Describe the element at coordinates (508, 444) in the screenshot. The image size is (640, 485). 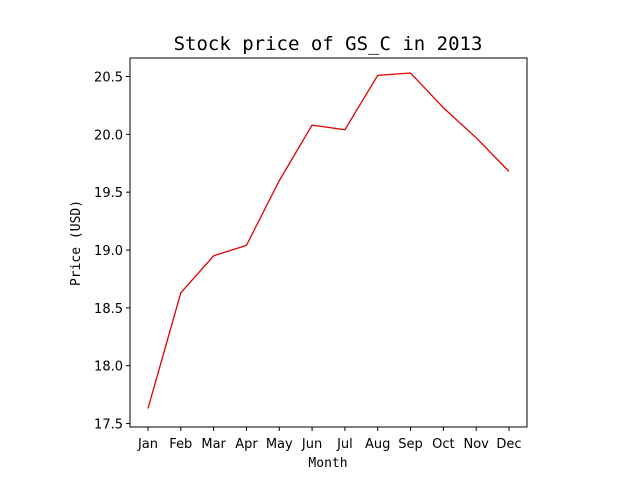
I see `x-tick-label: Dec` at that location.